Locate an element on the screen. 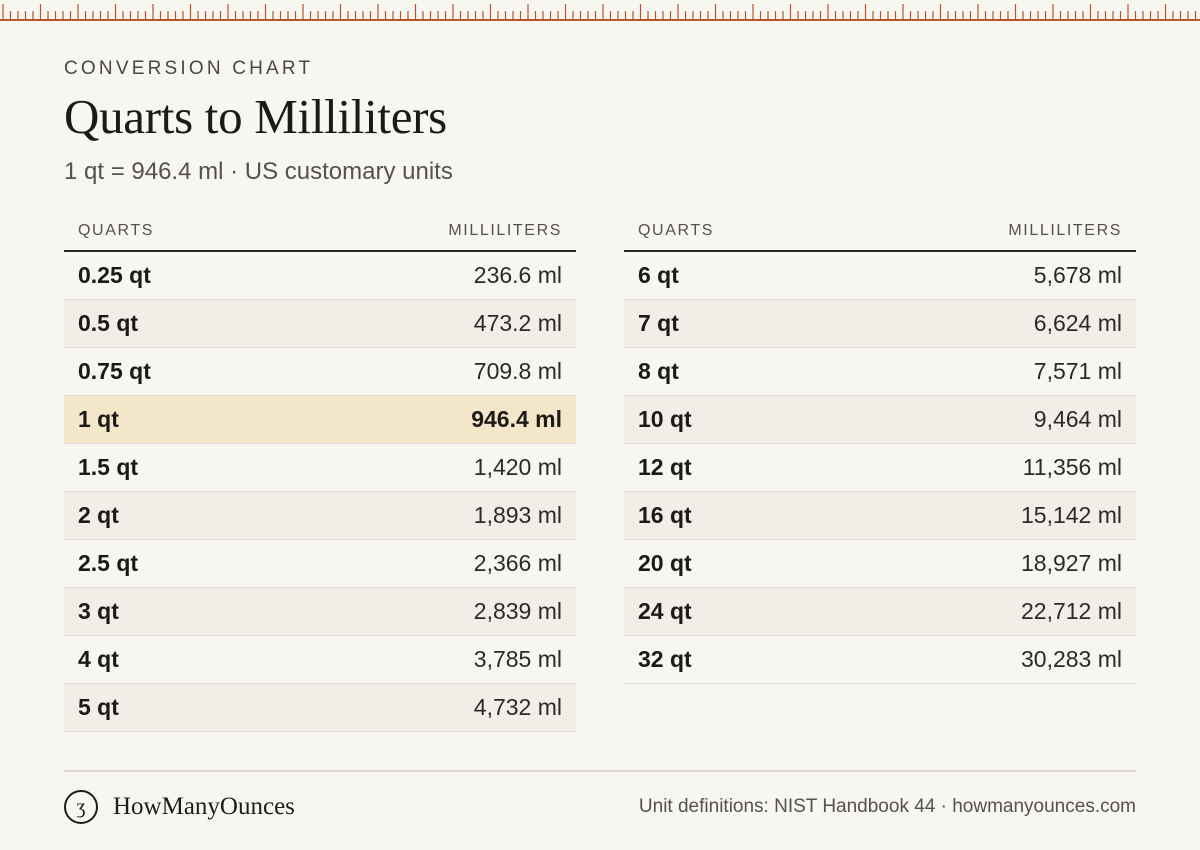  quarts-value: 2 qt is located at coordinates (98, 515).